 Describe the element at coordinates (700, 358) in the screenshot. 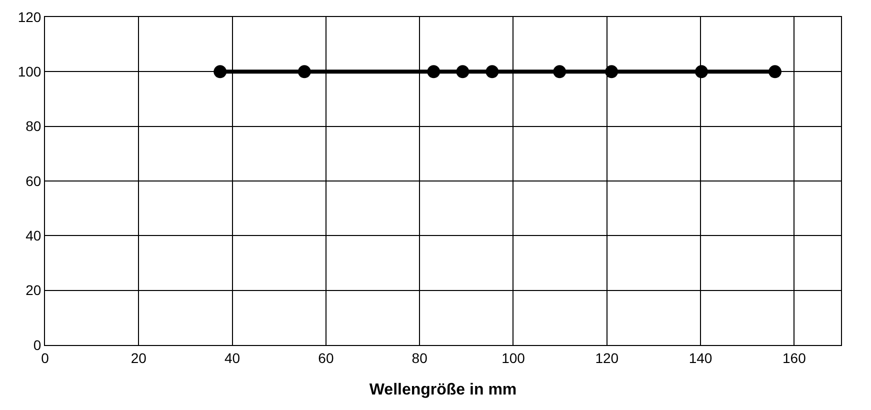

I see `x-tick-label: 140` at that location.